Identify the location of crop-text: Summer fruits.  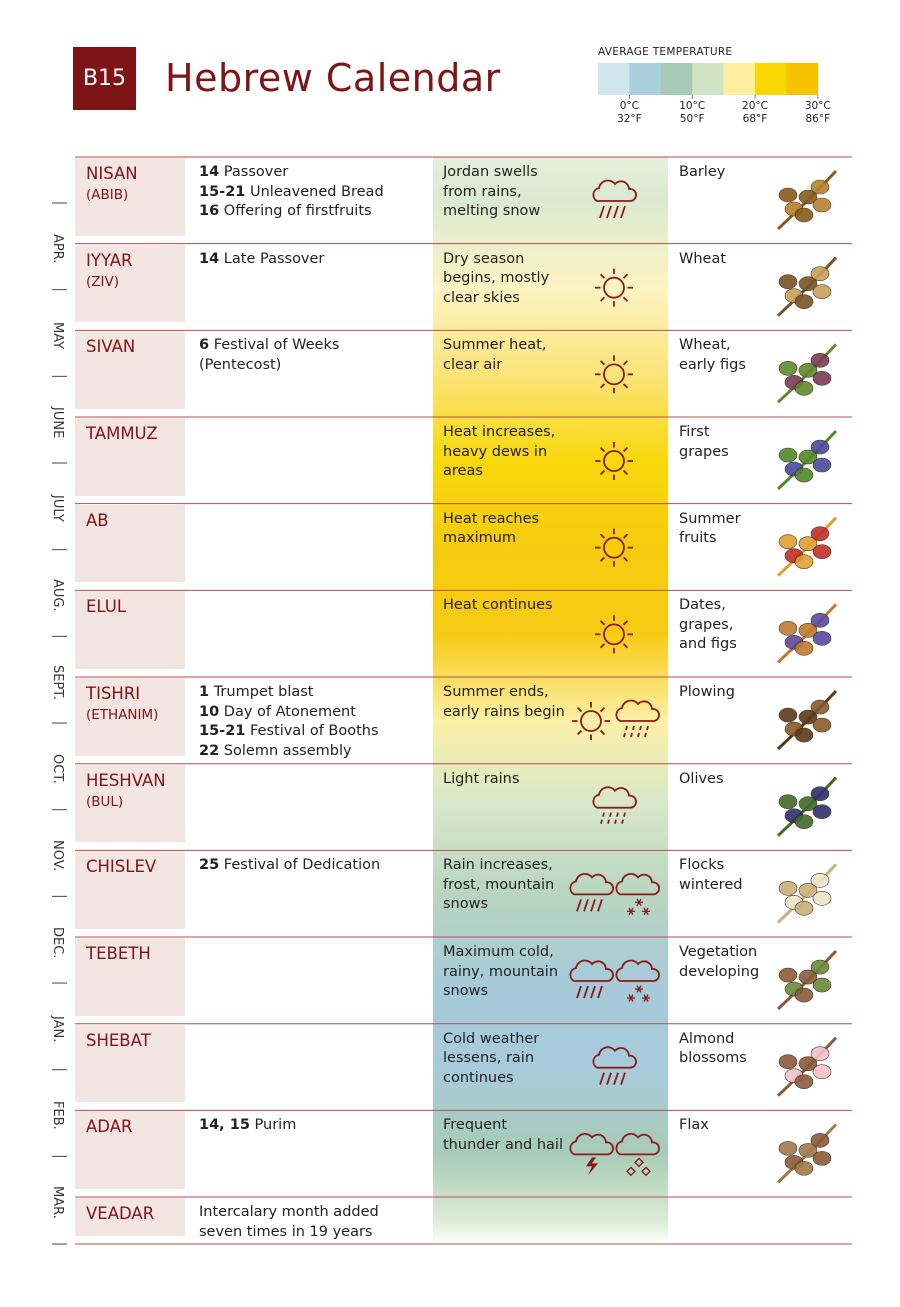
(710, 528).